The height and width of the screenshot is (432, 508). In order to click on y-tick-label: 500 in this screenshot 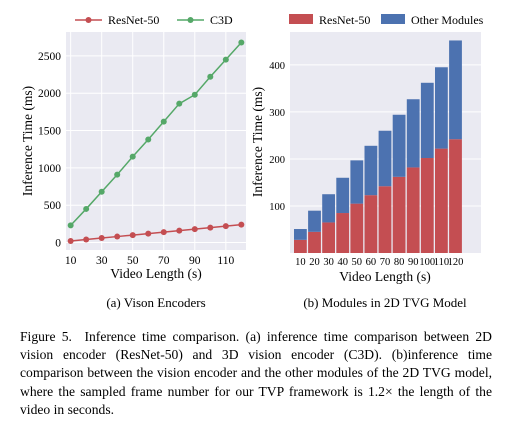, I will do `click(53, 206)`.